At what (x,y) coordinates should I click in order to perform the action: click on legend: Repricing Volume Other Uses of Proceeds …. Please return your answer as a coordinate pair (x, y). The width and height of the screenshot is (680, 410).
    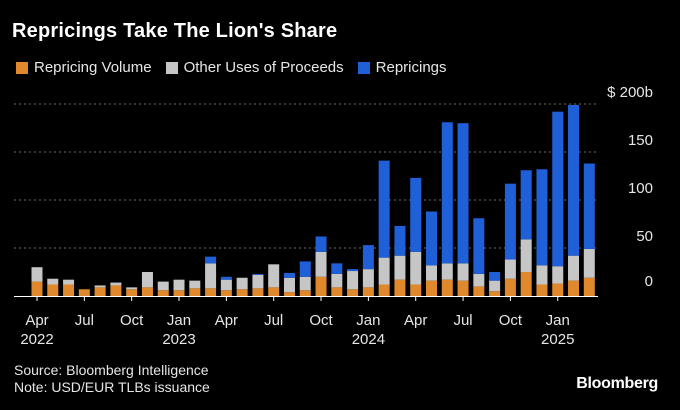
    Looking at the image, I should click on (238, 67).